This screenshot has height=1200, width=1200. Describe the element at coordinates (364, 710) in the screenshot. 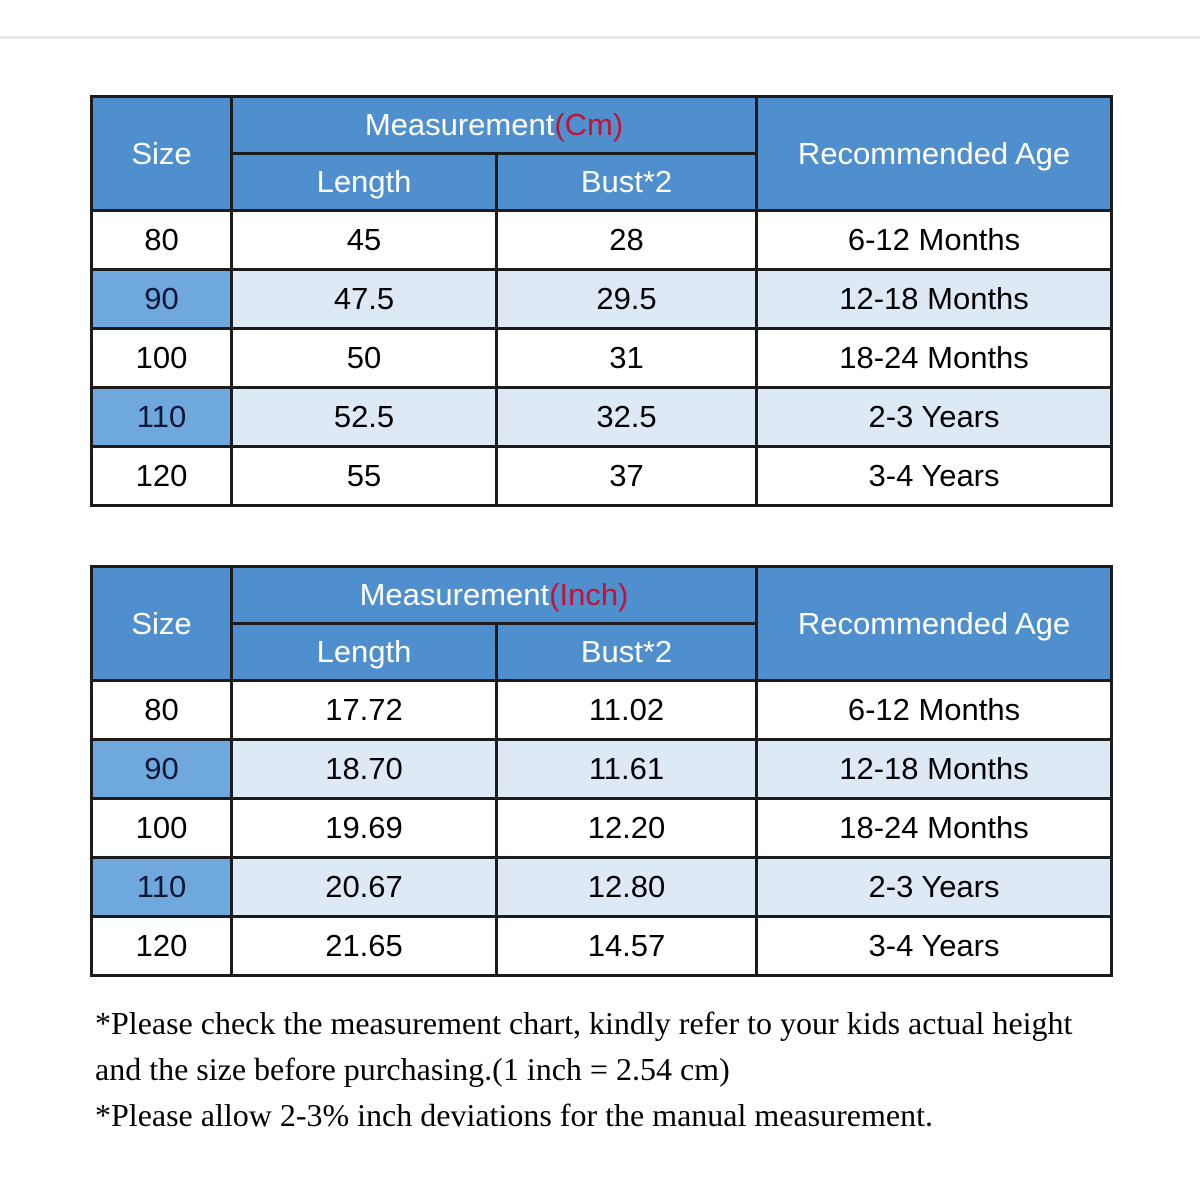

I see `length-value: 17.72` at that location.